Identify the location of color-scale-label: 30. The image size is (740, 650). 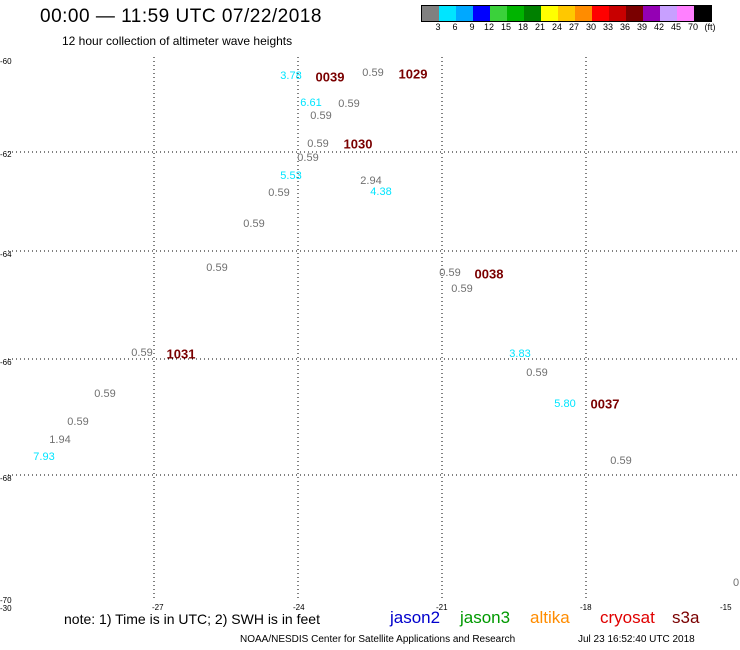
(591, 27).